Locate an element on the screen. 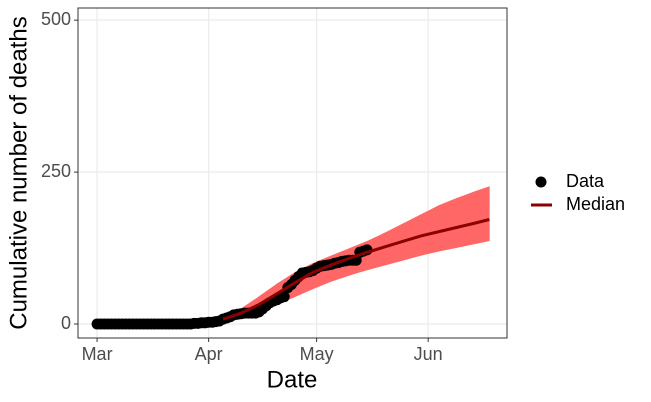 Image resolution: width=651 pixels, height=402 pixels. legend-label: Data is located at coordinates (585, 181).